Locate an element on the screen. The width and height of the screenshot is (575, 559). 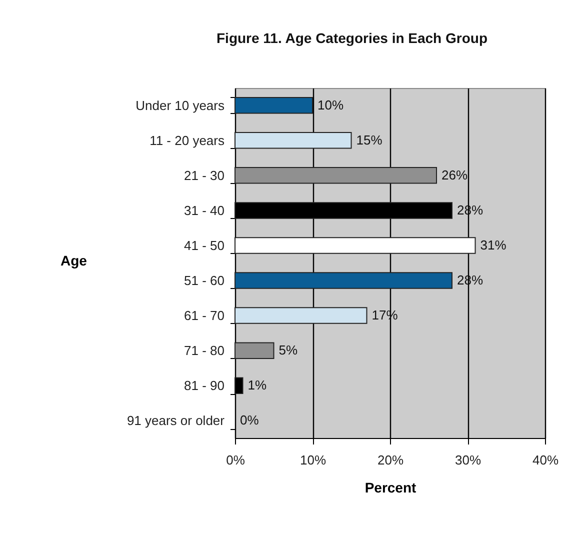
x-tick-label: 30% is located at coordinates (468, 460).